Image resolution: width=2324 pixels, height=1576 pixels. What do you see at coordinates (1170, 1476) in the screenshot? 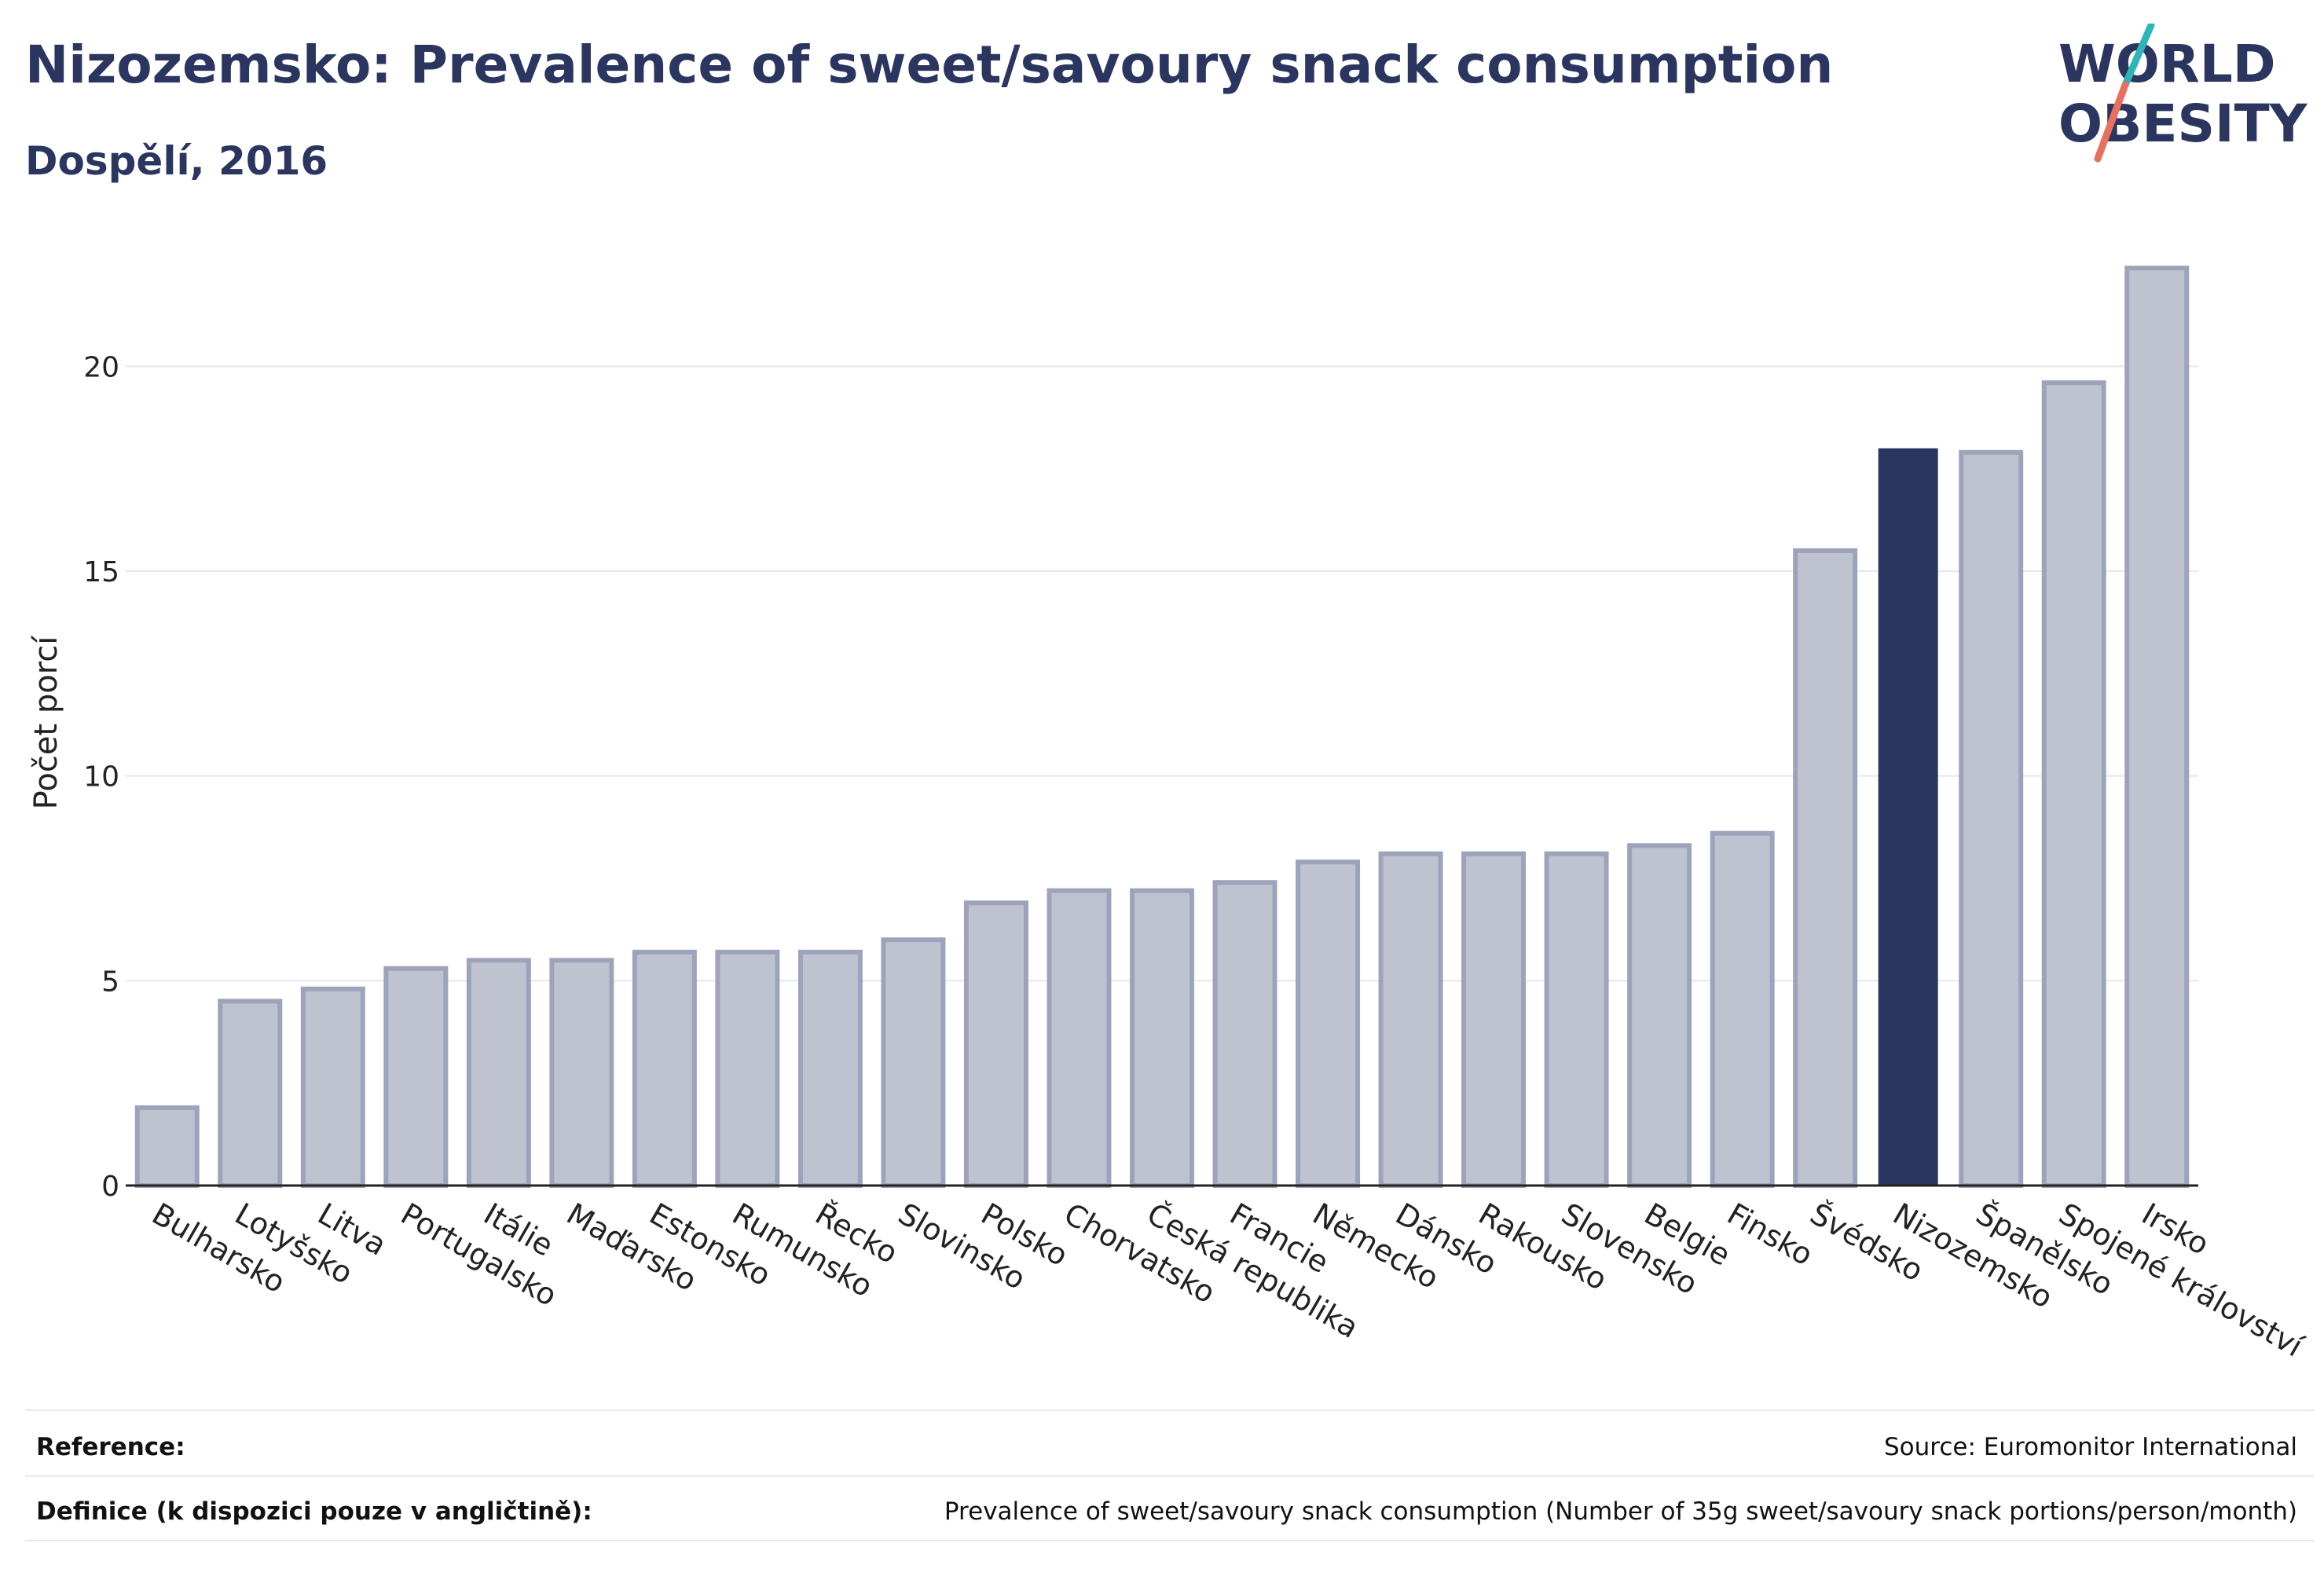
I see `footer-divider-middle` at bounding box center [1170, 1476].